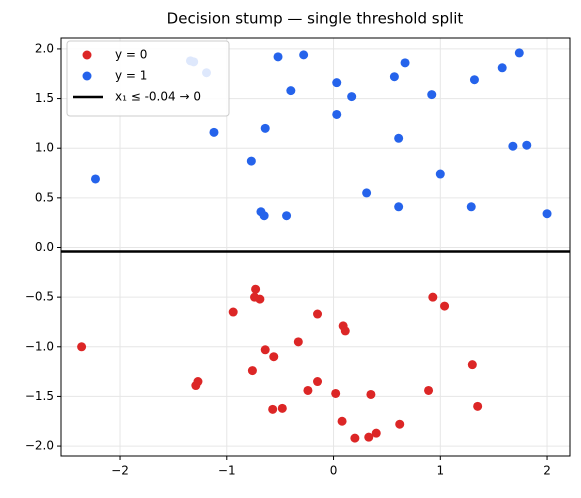 The width and height of the screenshot is (581, 498). I want to click on x-tick-label: 2, so click(547, 471).